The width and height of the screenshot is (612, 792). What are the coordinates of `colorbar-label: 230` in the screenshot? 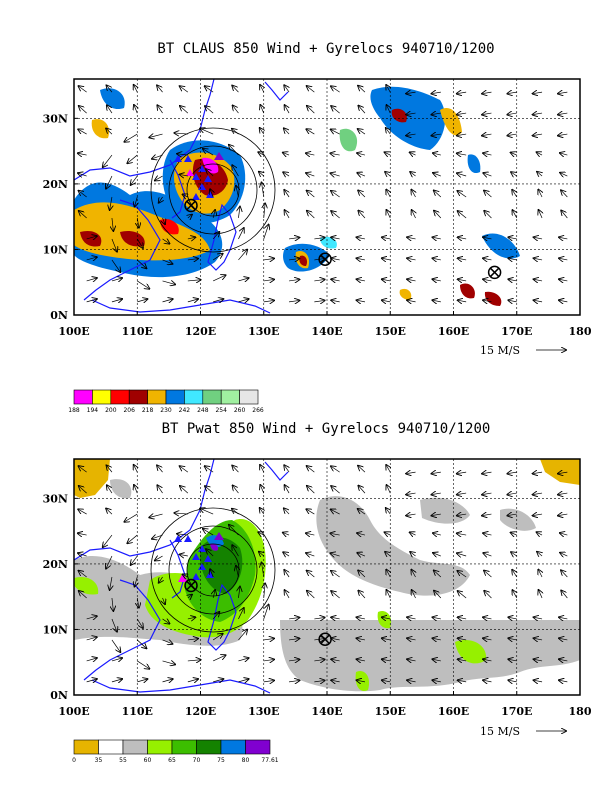 It's located at (166, 410).